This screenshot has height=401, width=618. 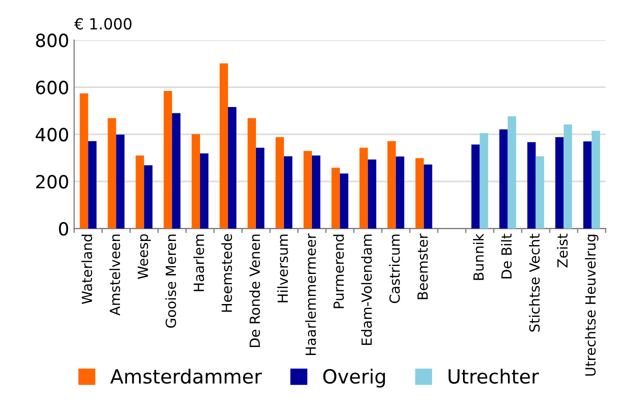 I want to click on x-tick-label: Beemster, so click(x=423, y=266).